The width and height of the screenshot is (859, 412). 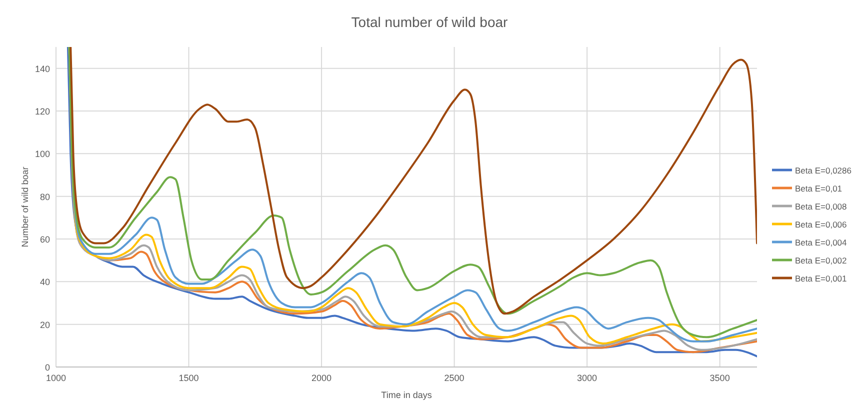 I want to click on legend-label: Beta E=0,008, so click(x=821, y=207).